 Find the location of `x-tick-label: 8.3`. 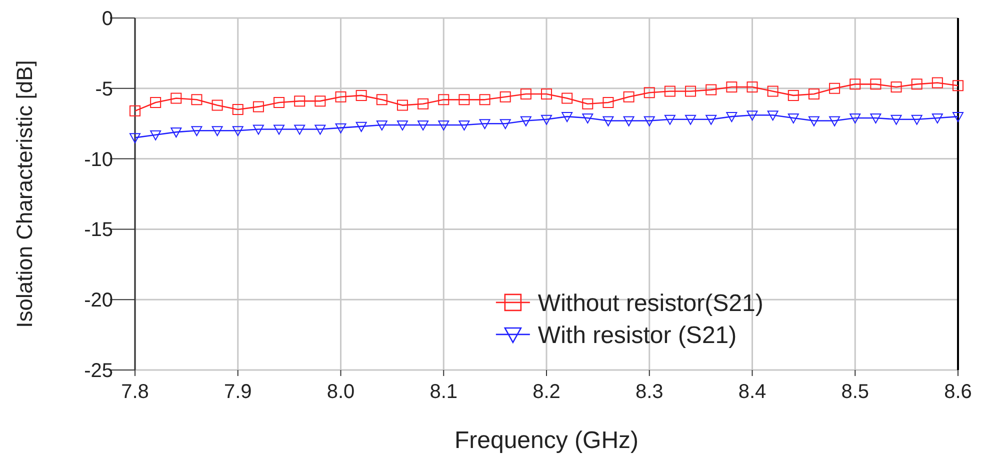

x-tick-label: 8.3 is located at coordinates (649, 392).